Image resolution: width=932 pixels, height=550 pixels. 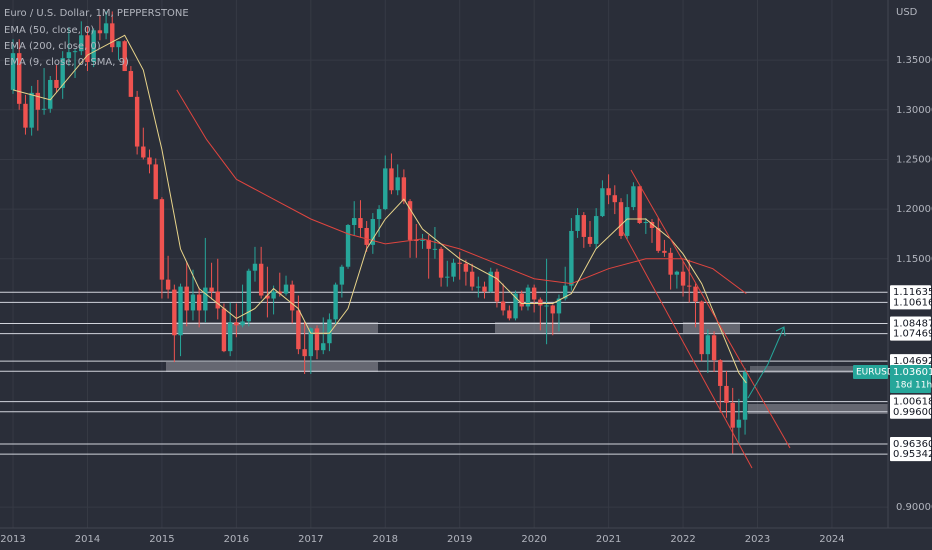 I want to click on indicator-label: EMA (50, close, 0), so click(x=49, y=30).